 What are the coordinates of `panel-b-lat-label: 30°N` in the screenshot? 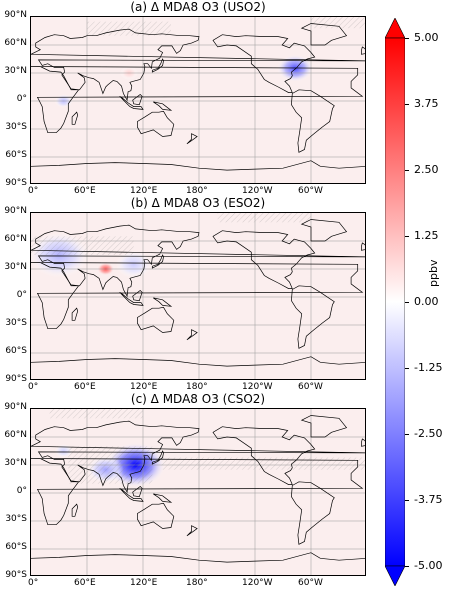 It's located at (15, 267).